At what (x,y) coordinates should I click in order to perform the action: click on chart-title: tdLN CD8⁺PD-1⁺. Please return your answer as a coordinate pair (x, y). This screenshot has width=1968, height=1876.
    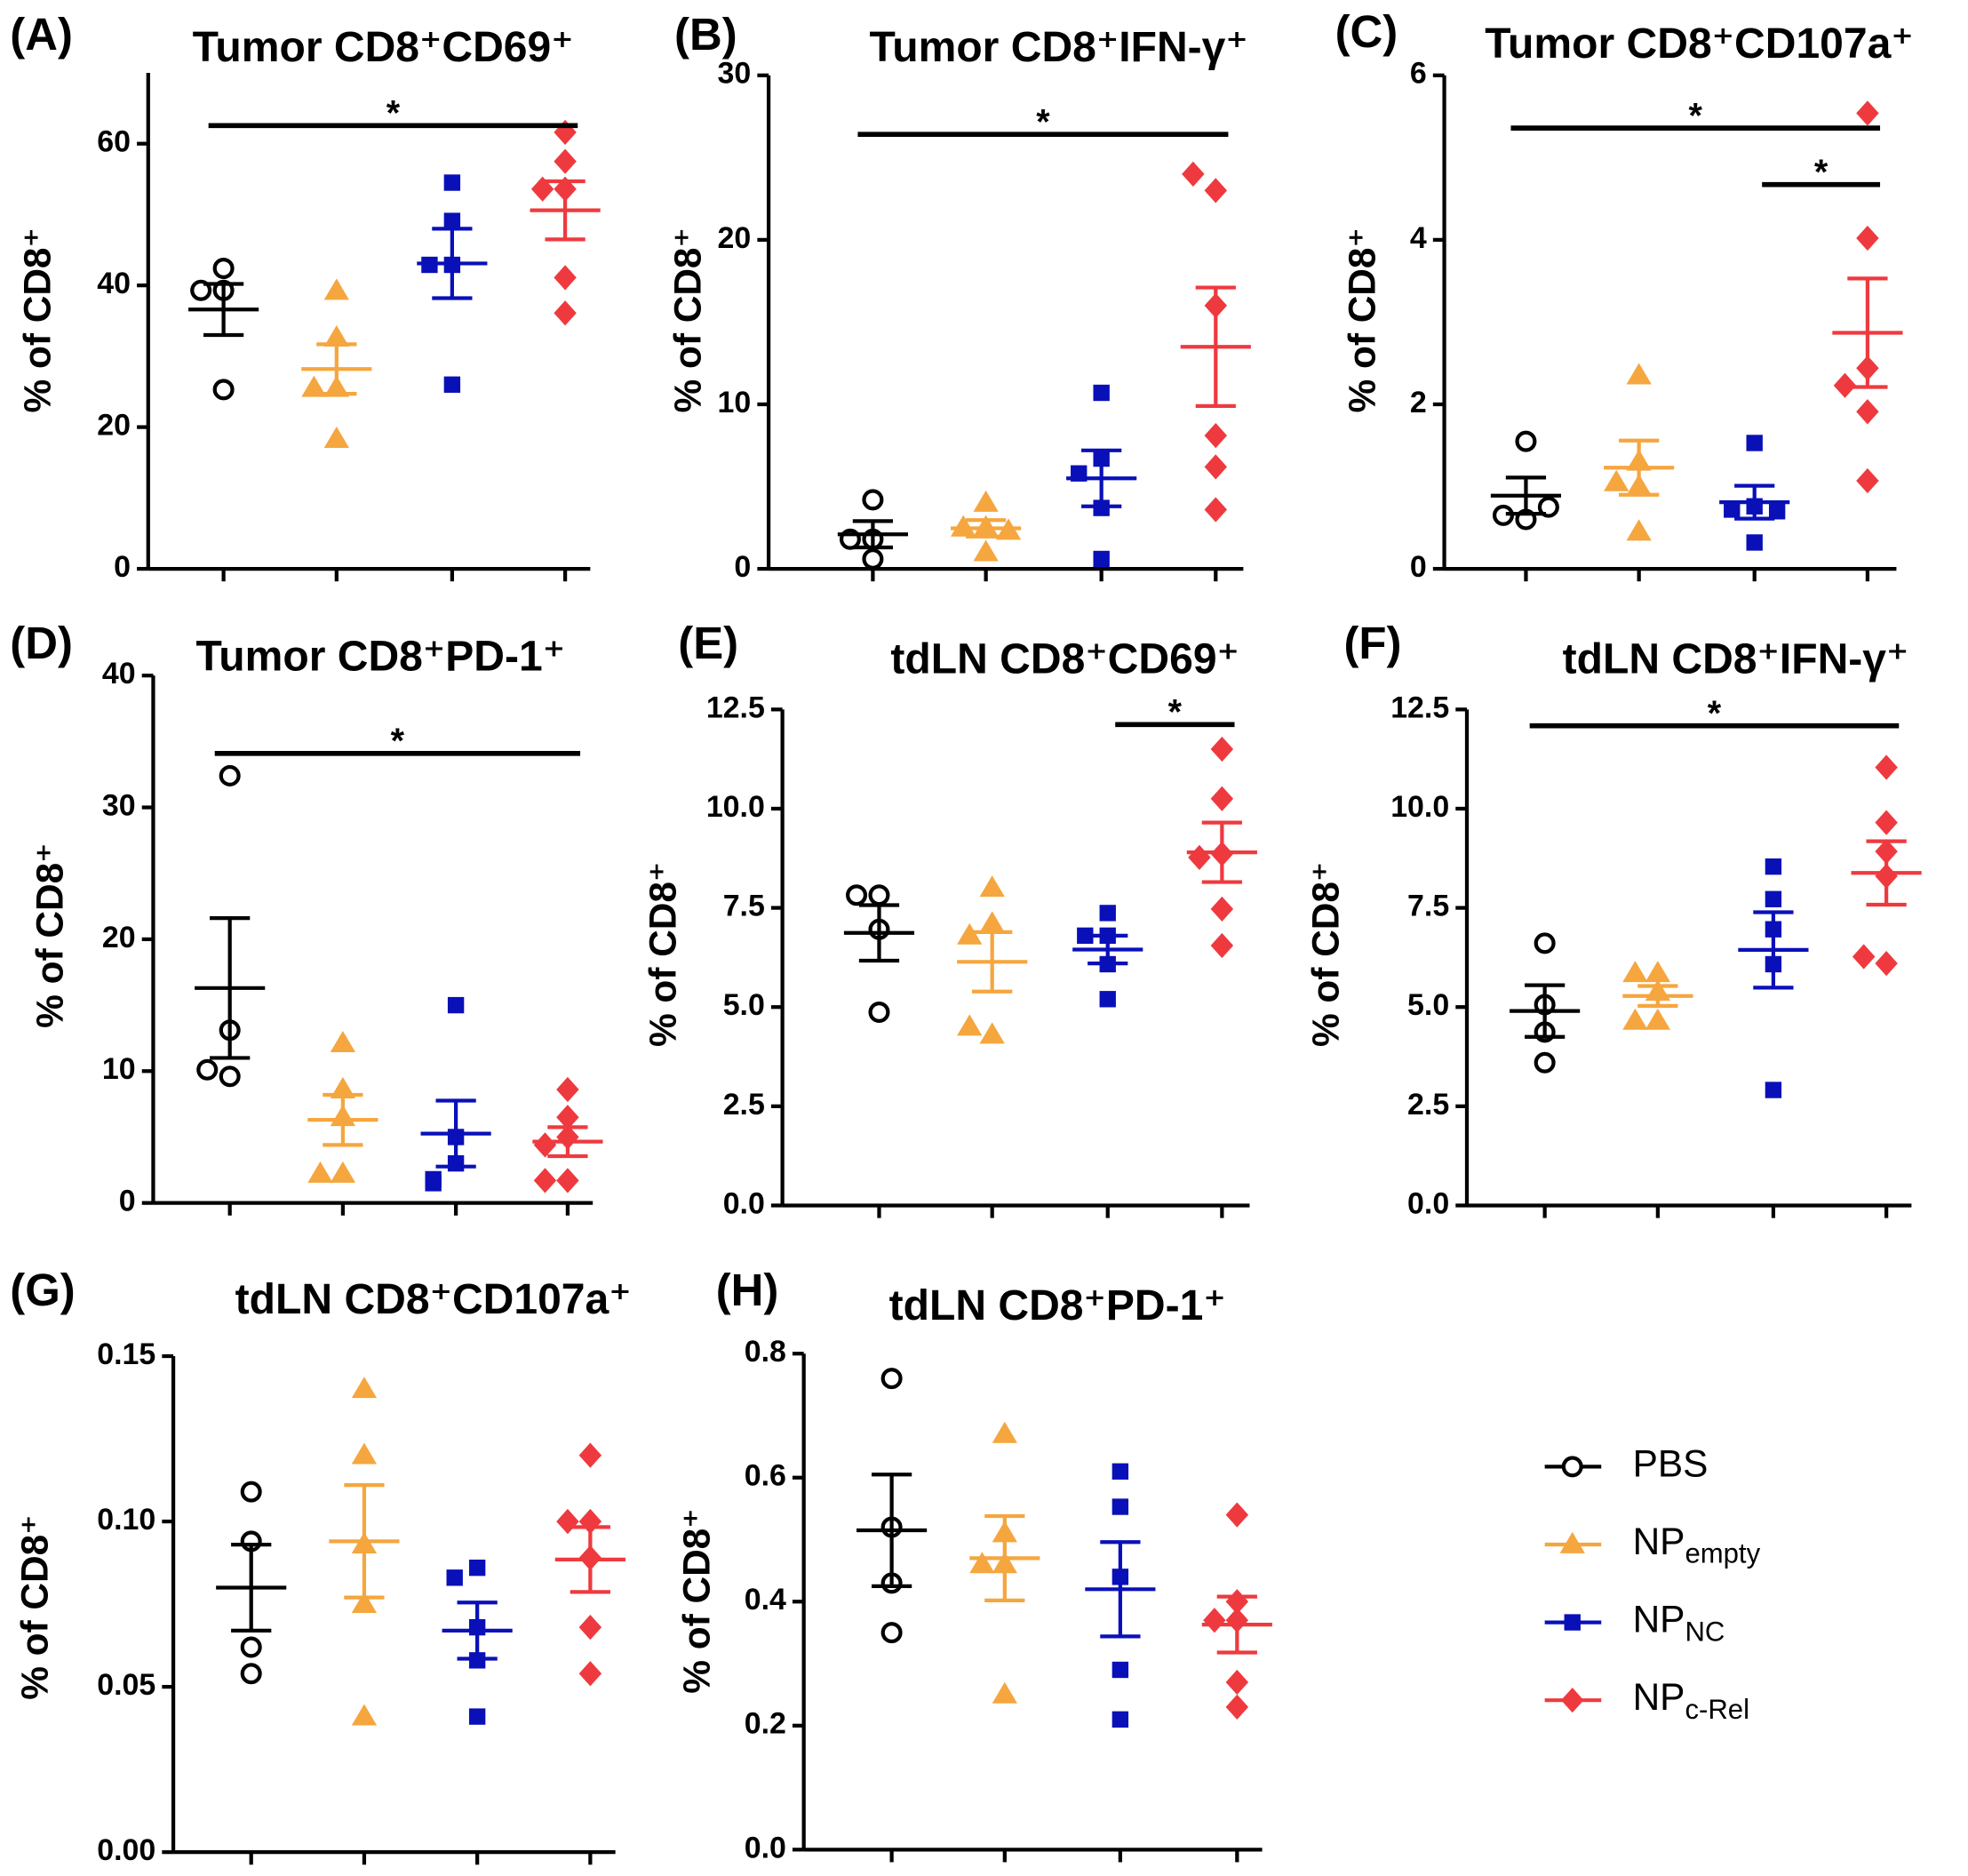
    Looking at the image, I should click on (1057, 1305).